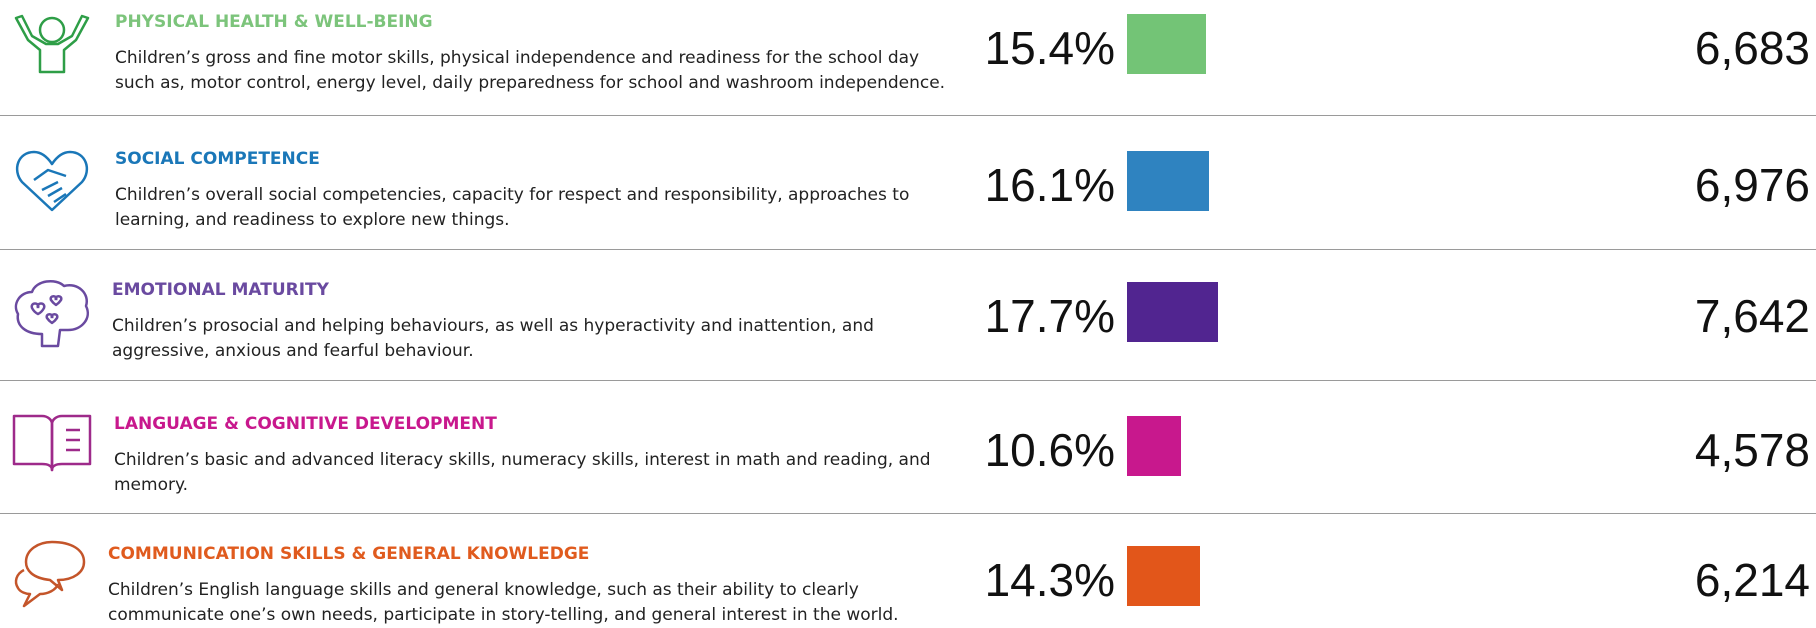 The height and width of the screenshot is (628, 1816). What do you see at coordinates (1752, 450) in the screenshot?
I see `count-value: 4,578` at bounding box center [1752, 450].